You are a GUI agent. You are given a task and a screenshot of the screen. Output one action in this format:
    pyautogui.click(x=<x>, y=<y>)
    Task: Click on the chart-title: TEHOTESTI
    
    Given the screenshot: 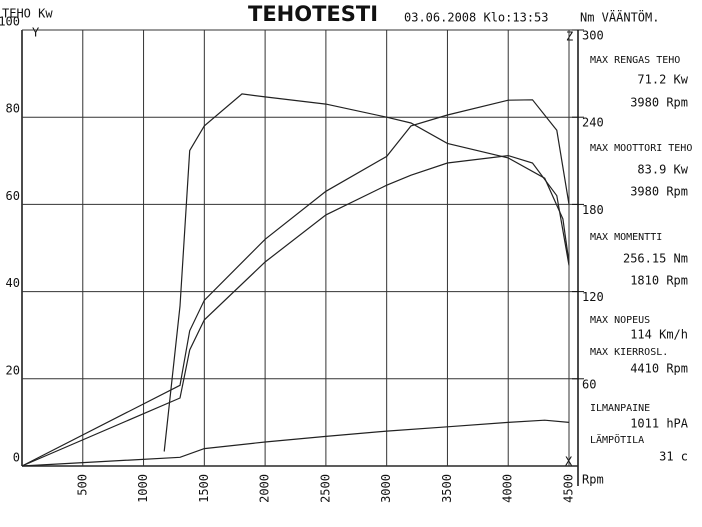 What is the action you would take?
    pyautogui.click(x=313, y=14)
    